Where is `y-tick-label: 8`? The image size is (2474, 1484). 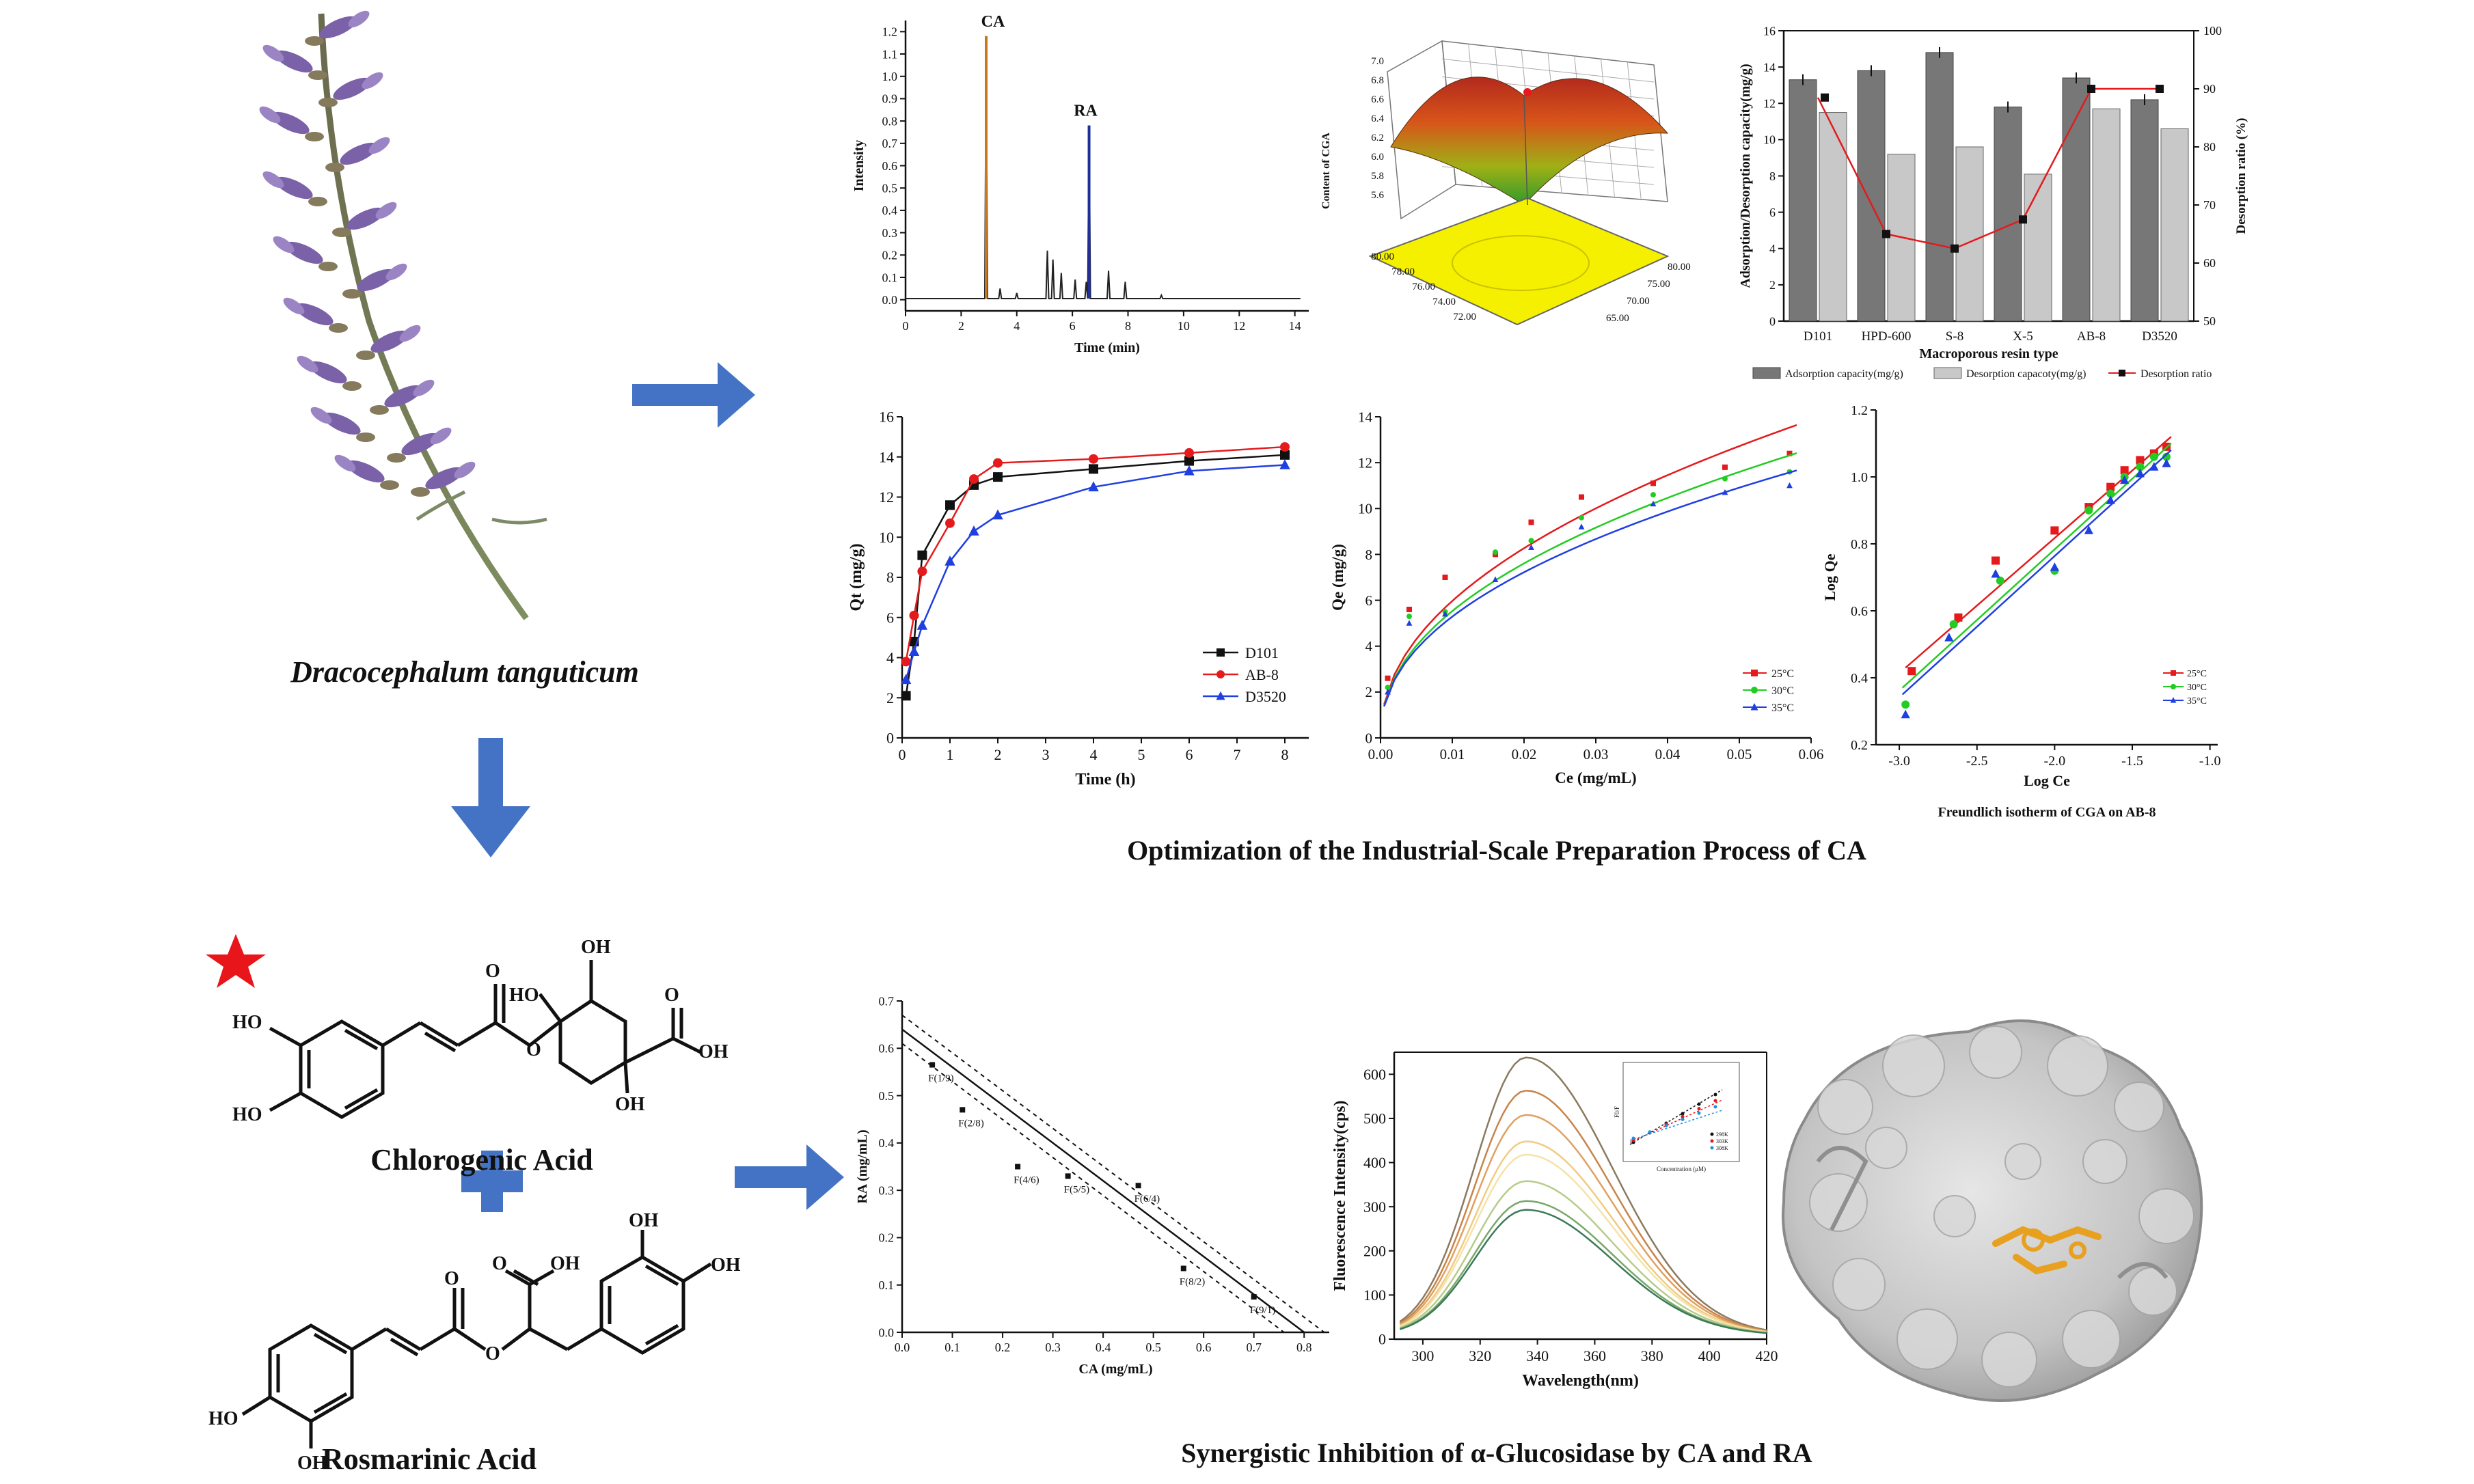
y-tick-label: 8 is located at coordinates (1773, 176).